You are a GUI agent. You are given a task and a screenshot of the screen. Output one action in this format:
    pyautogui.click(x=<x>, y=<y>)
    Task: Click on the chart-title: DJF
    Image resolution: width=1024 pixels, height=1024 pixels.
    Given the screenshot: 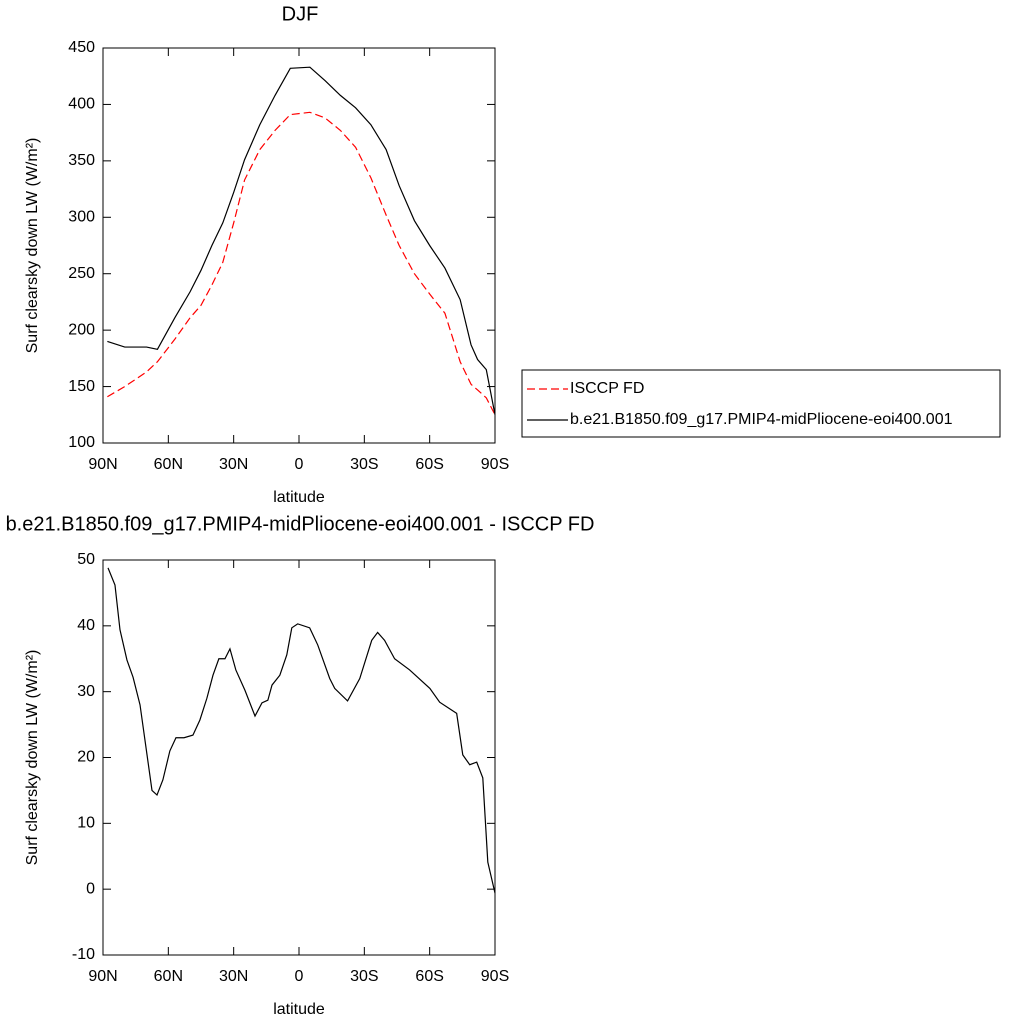 What is the action you would take?
    pyautogui.click(x=300, y=14)
    